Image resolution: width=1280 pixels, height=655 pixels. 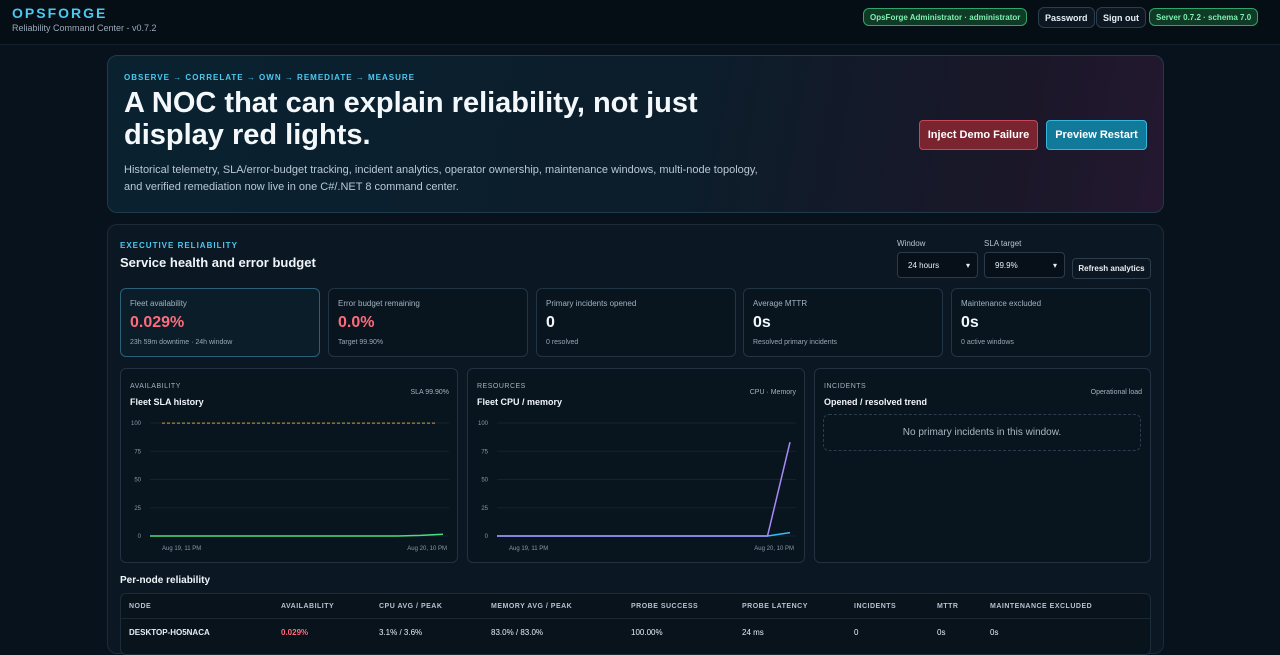 I want to click on column-header: NODE, so click(x=140, y=606).